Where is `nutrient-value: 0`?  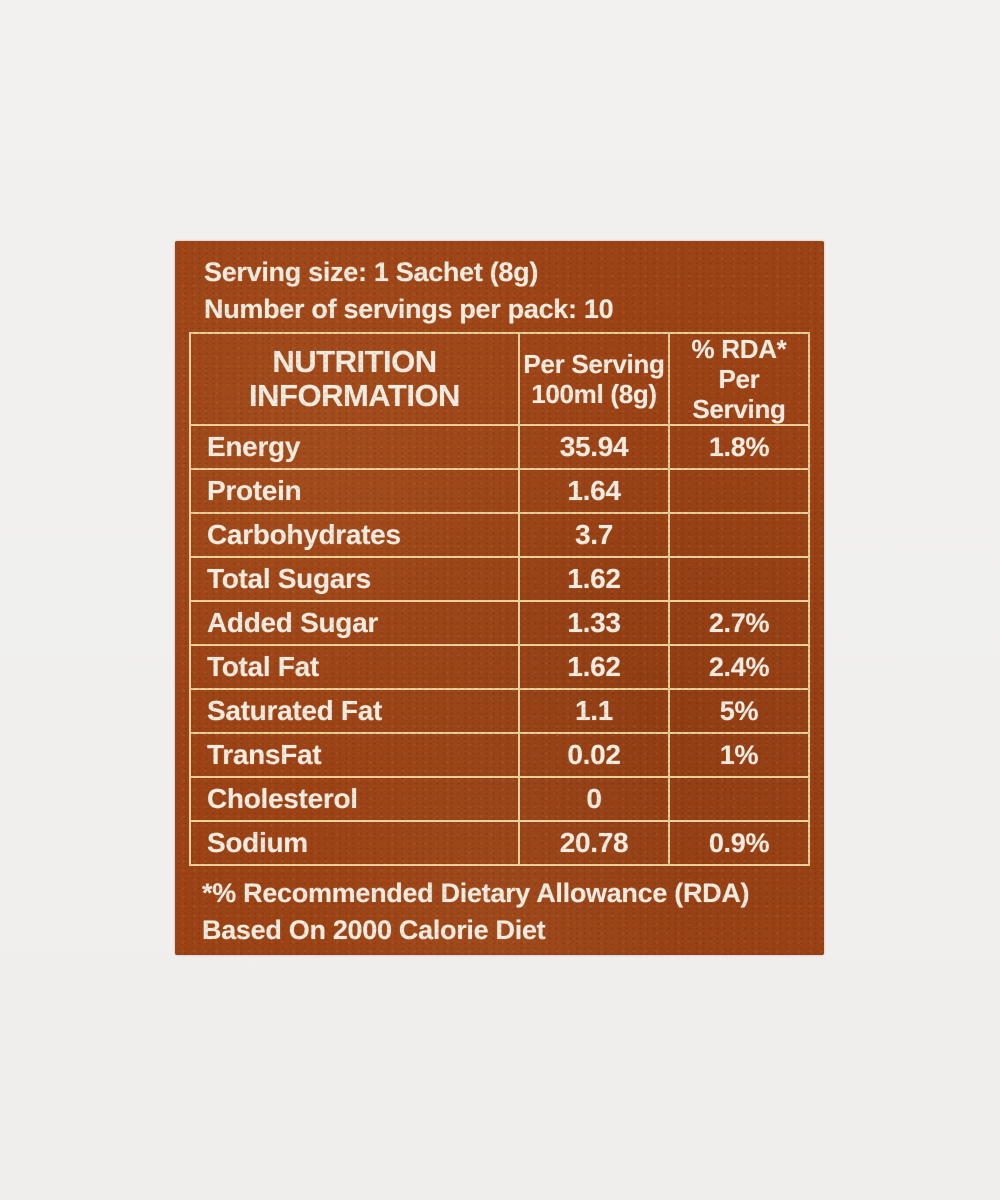
nutrient-value: 0 is located at coordinates (595, 799).